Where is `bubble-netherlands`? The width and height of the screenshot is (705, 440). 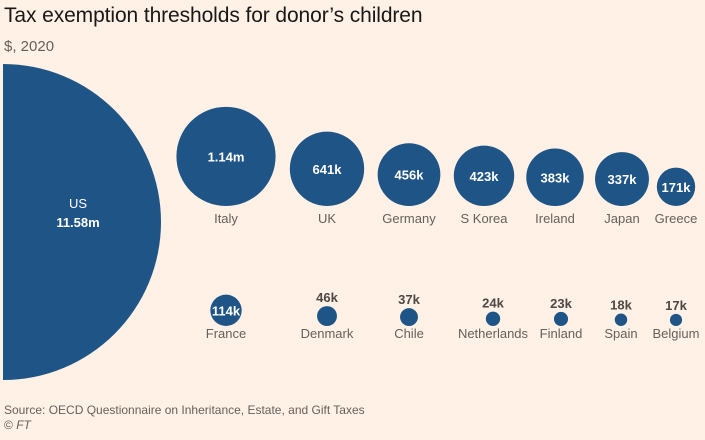
bubble-netherlands is located at coordinates (493, 319).